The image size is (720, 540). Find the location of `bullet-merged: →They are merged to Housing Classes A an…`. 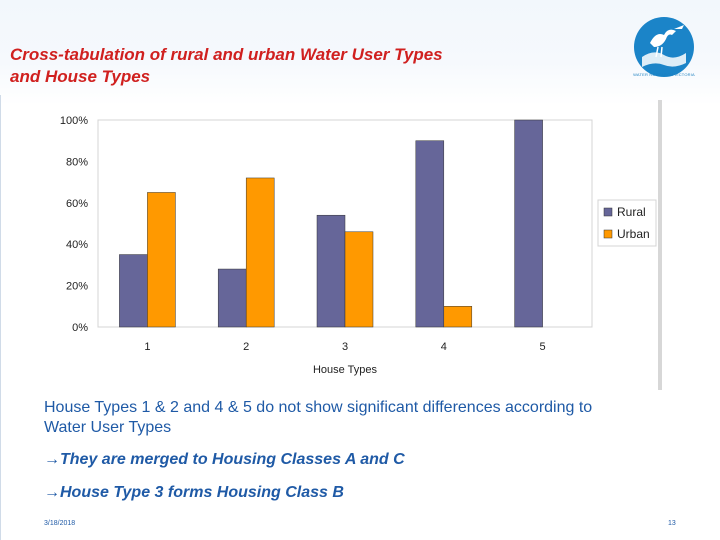

bullet-merged: →They are merged to Housing Classes A an… is located at coordinates (344, 460).